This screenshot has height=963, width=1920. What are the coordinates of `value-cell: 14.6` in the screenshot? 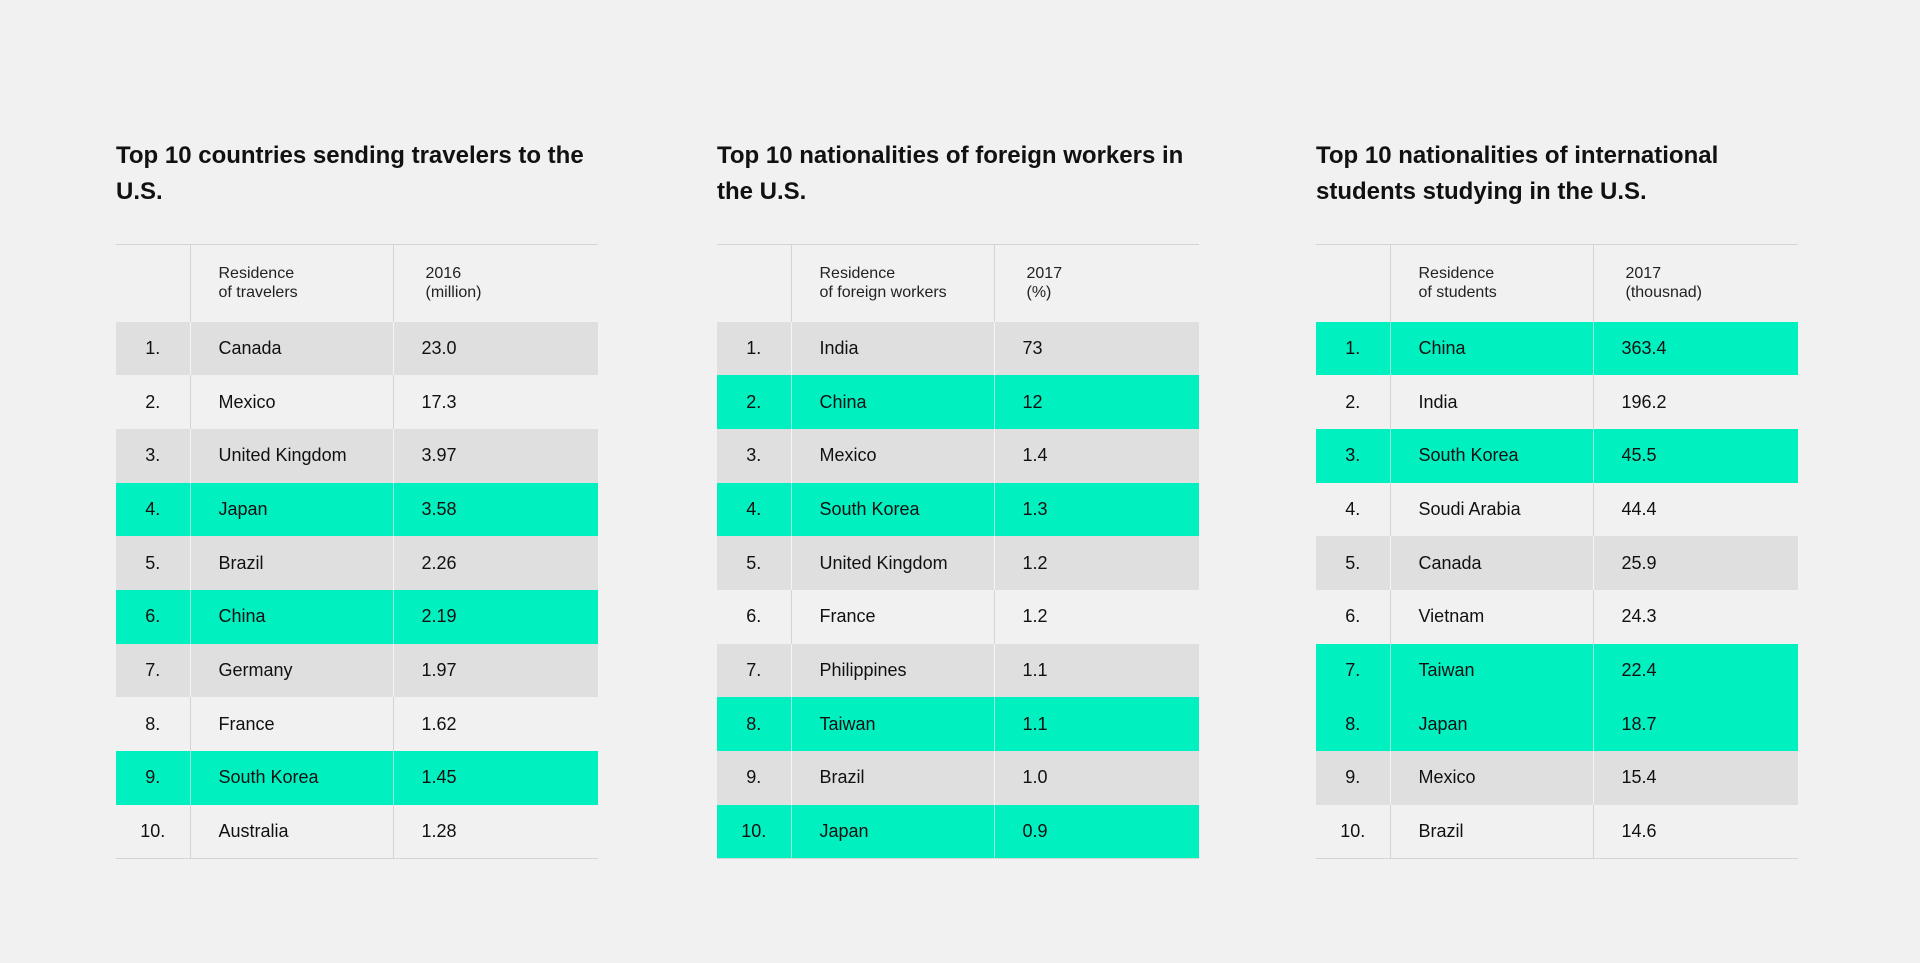 It's located at (1639, 830).